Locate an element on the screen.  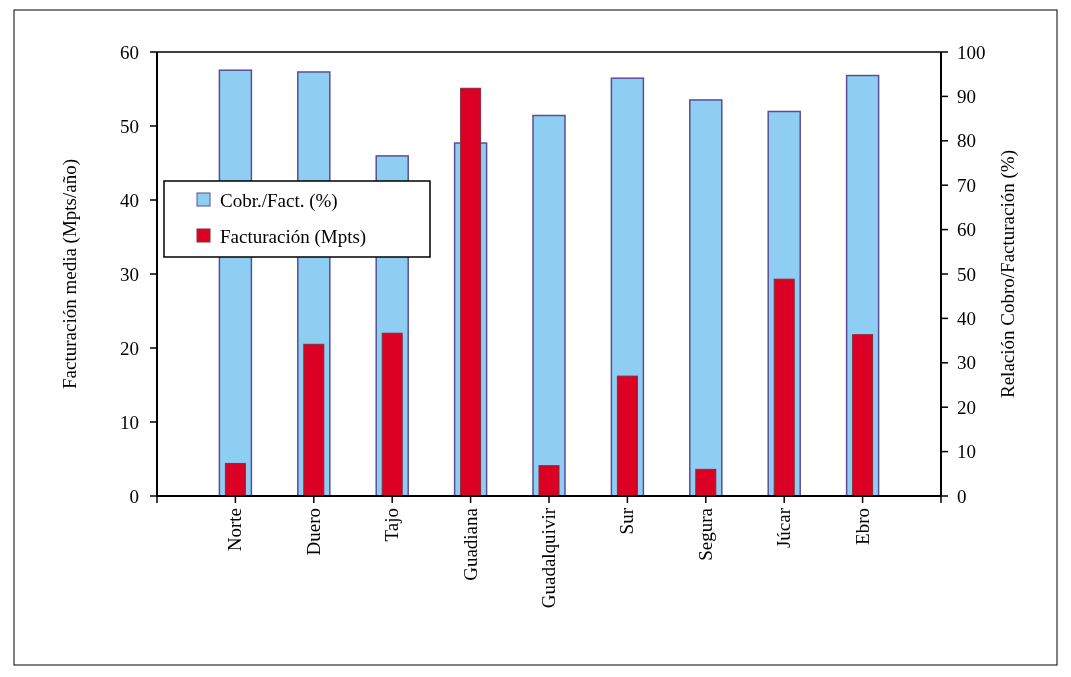
y2-tick-label: 100 is located at coordinates (971, 52).